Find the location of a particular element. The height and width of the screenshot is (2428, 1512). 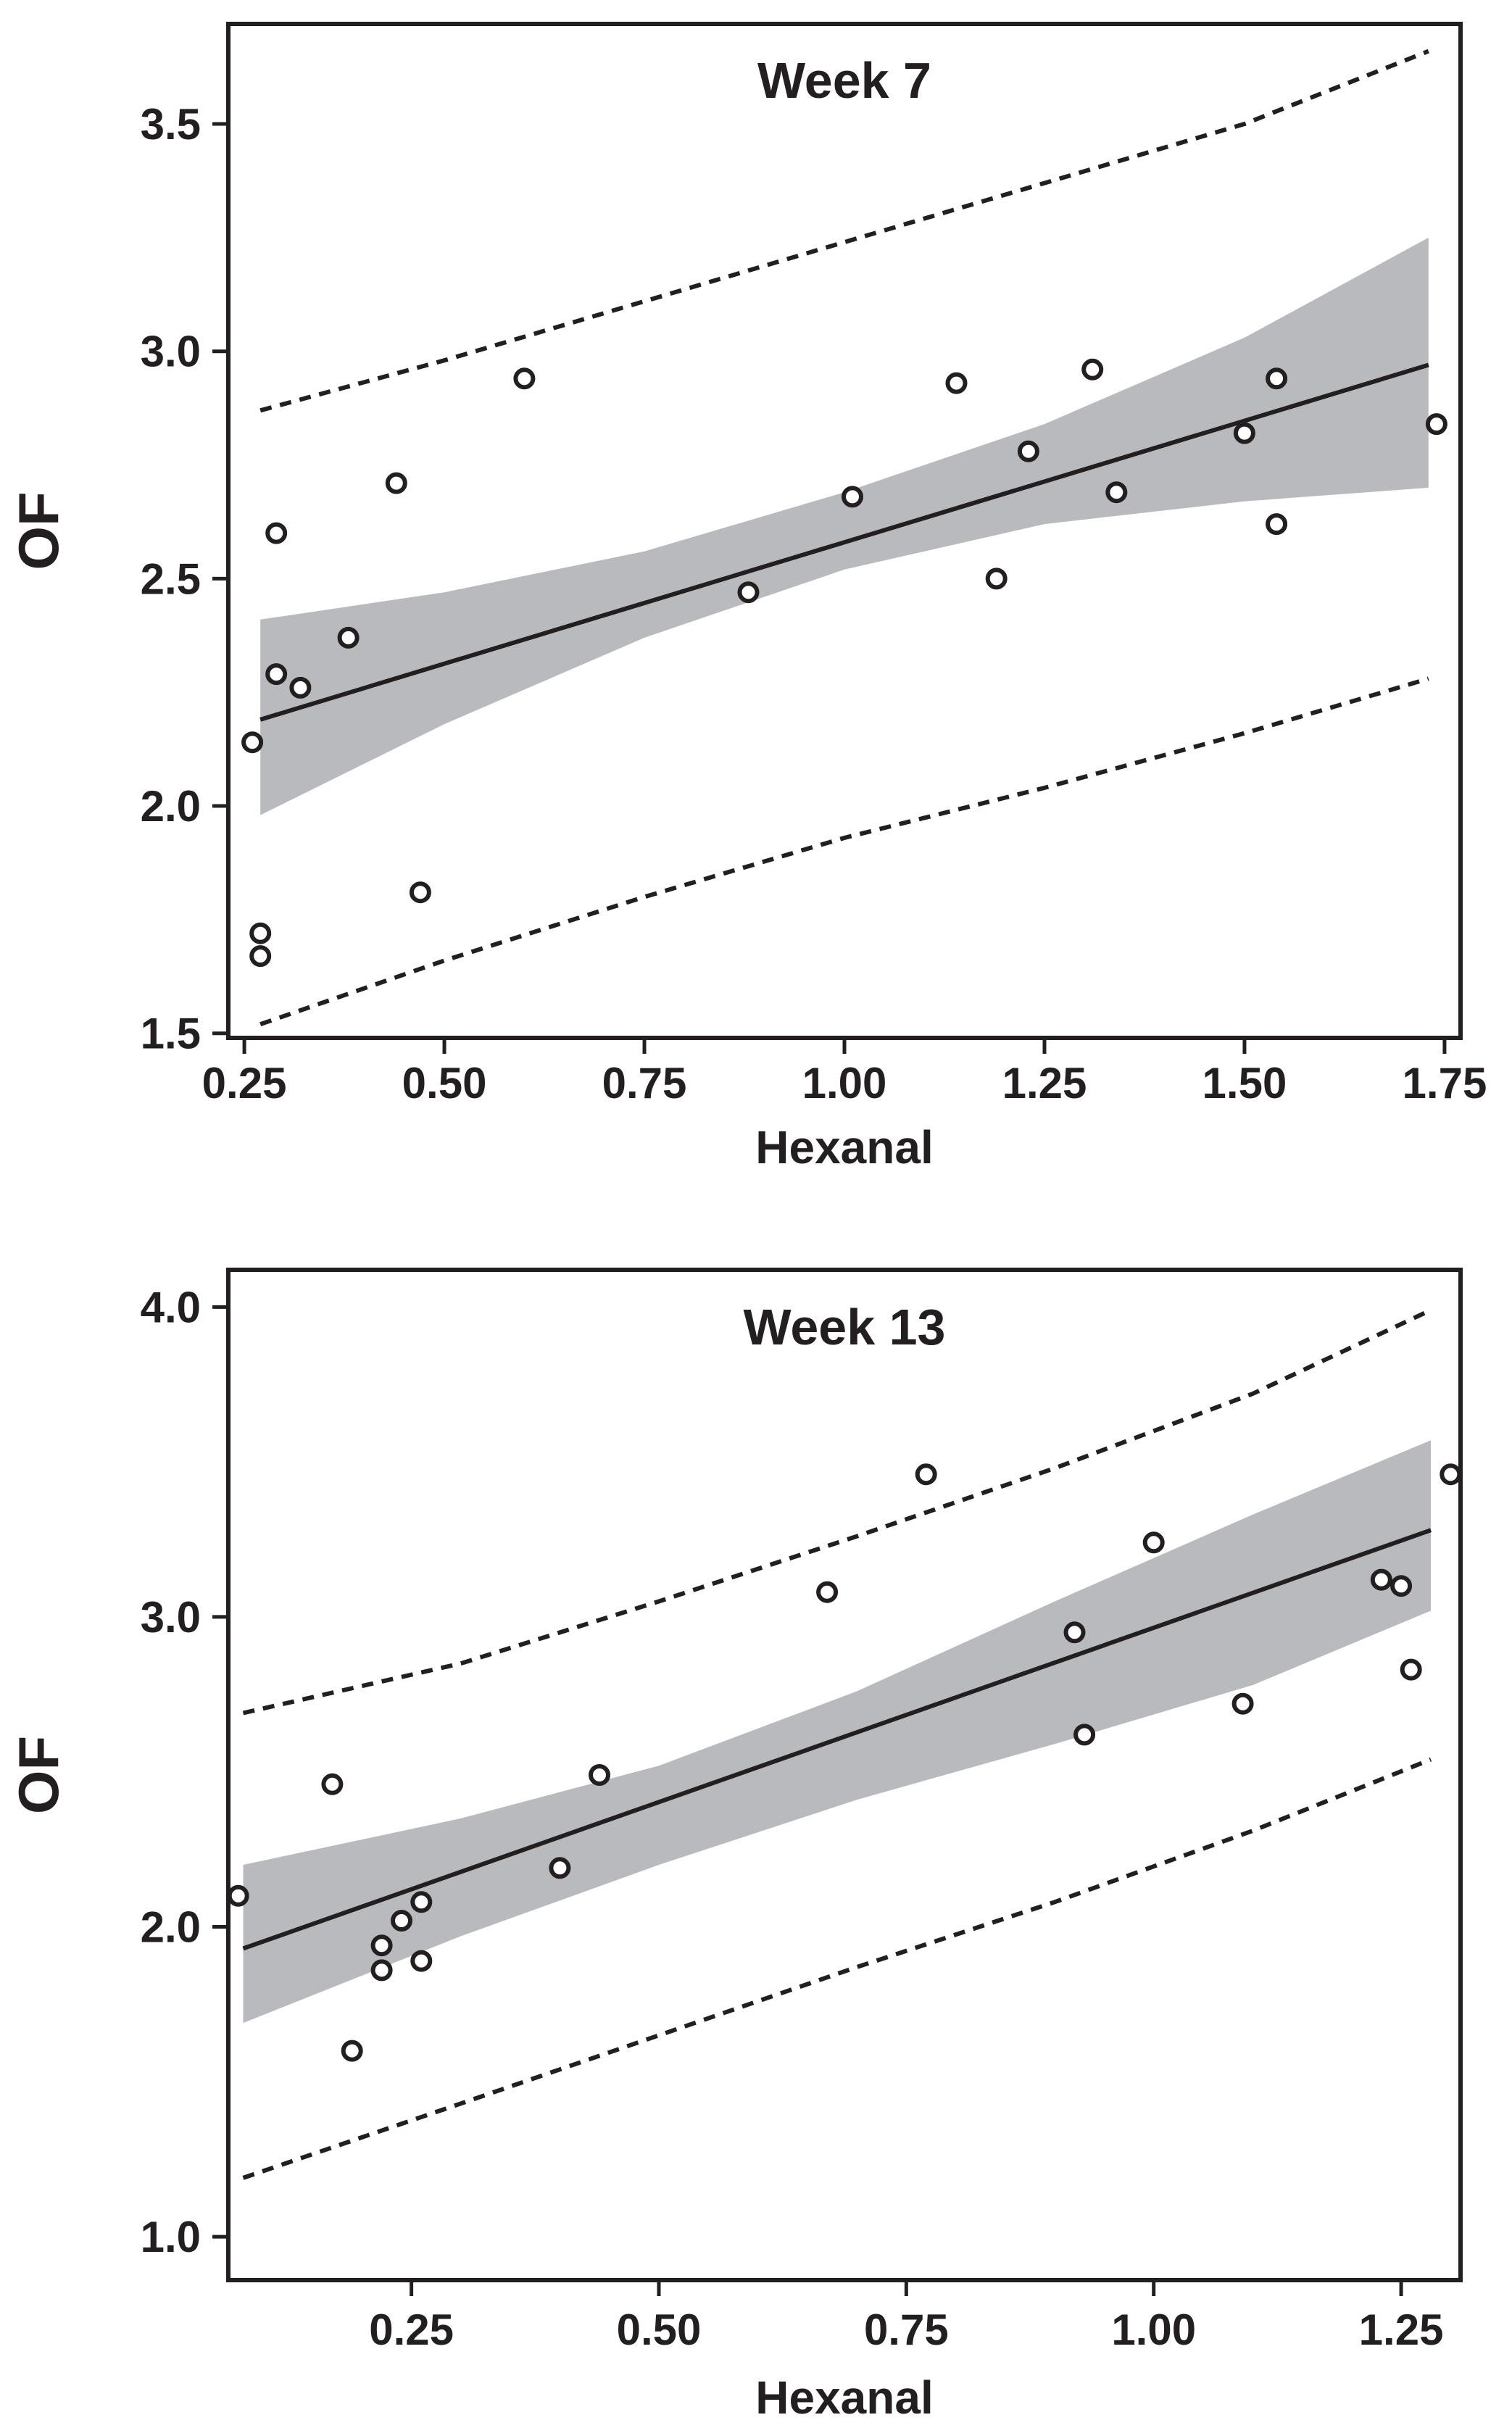

week7-title: Week 7 is located at coordinates (844, 80).